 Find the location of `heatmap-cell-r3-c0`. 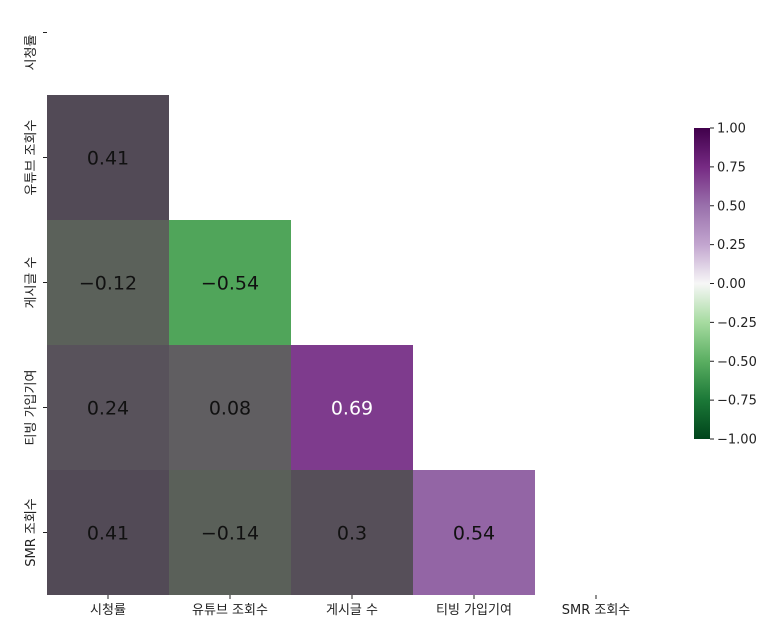

heatmap-cell-r3-c0 is located at coordinates (108, 407).